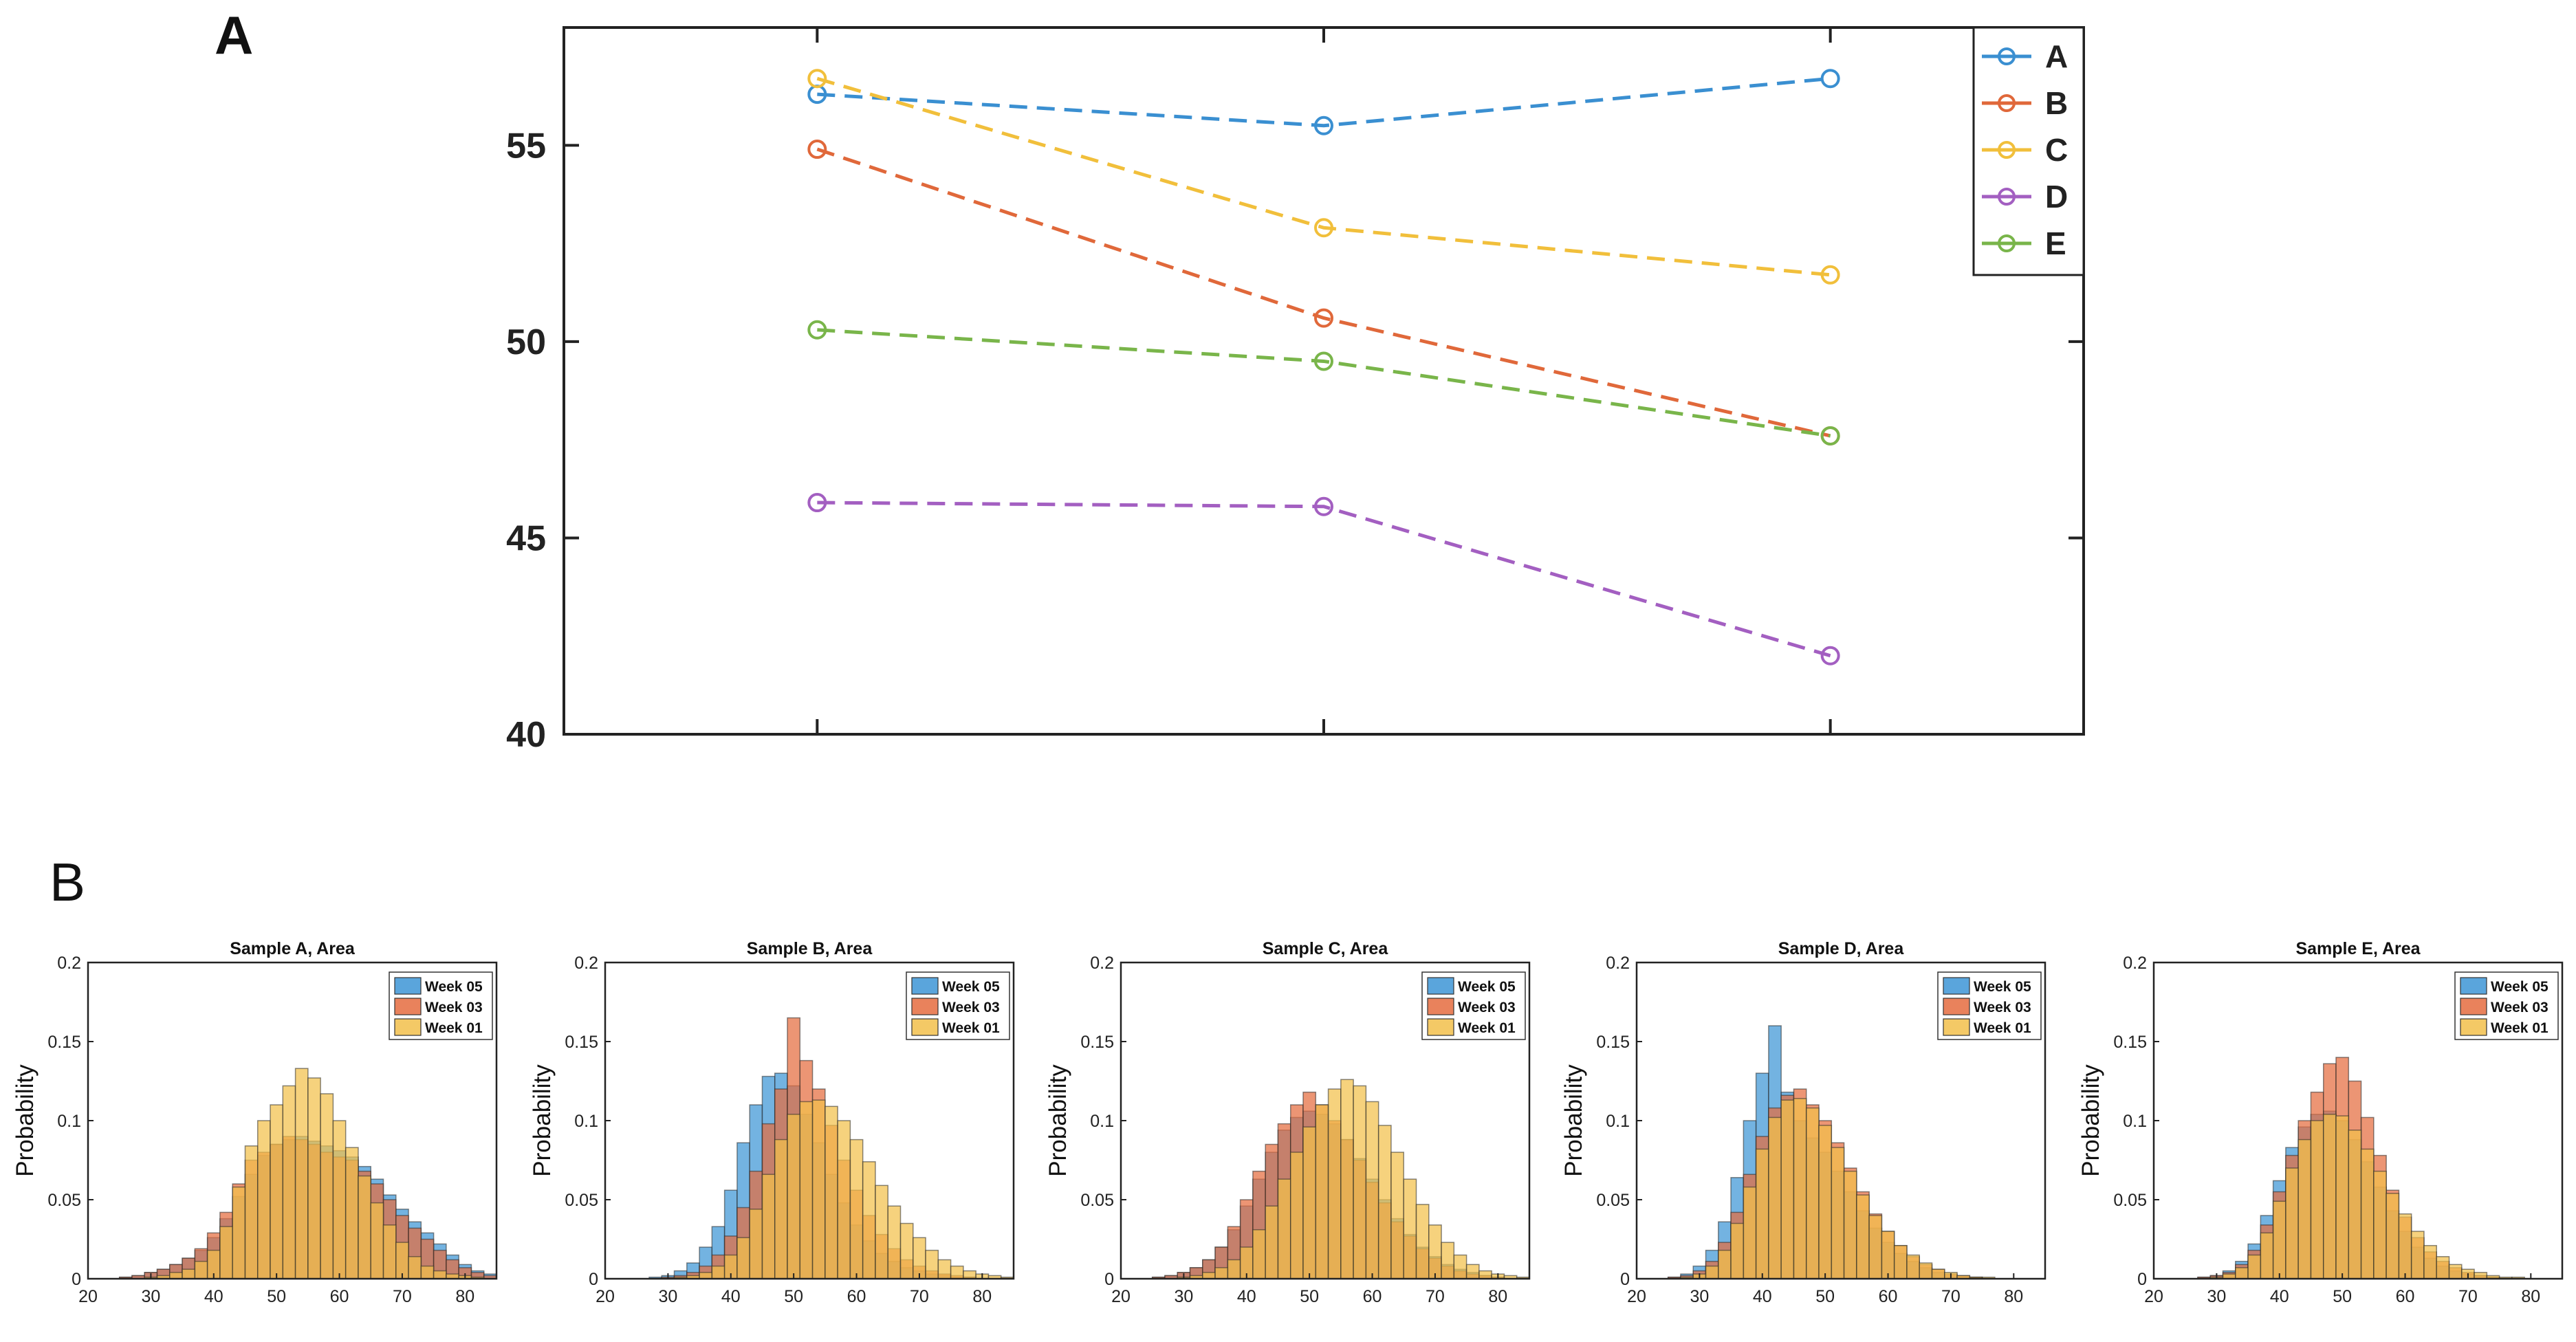 This screenshot has height=1342, width=2576. I want to click on legend-marker-b, so click(2007, 103).